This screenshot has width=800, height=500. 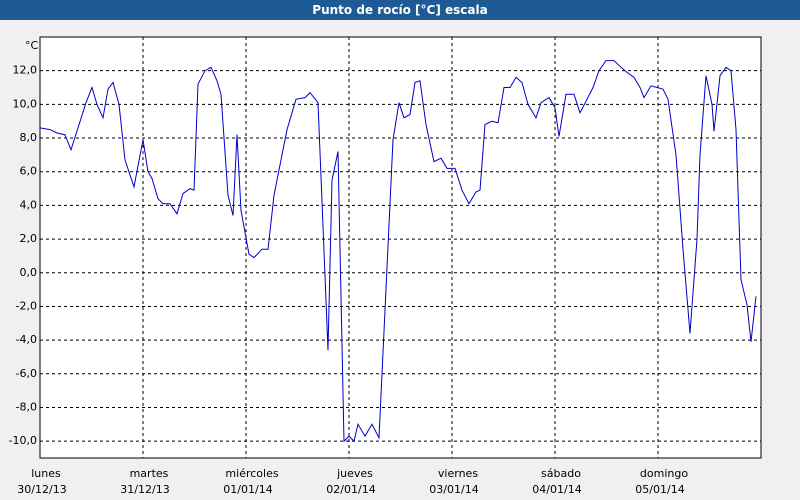 What do you see at coordinates (29, 204) in the screenshot?
I see `y-tick-label: 4,0` at bounding box center [29, 204].